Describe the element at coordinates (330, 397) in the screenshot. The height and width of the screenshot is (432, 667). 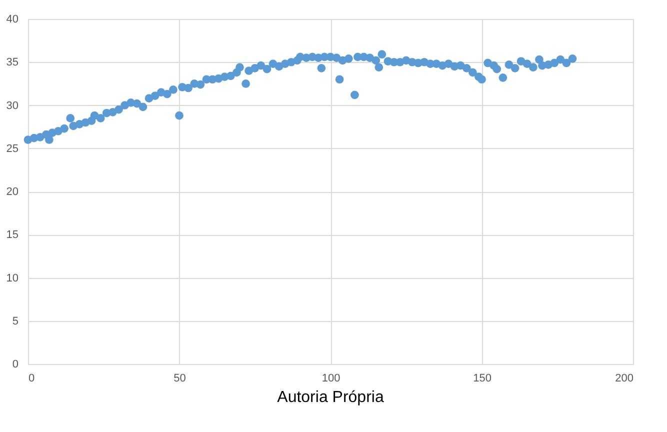
I see `text: Autoria Própria` at that location.